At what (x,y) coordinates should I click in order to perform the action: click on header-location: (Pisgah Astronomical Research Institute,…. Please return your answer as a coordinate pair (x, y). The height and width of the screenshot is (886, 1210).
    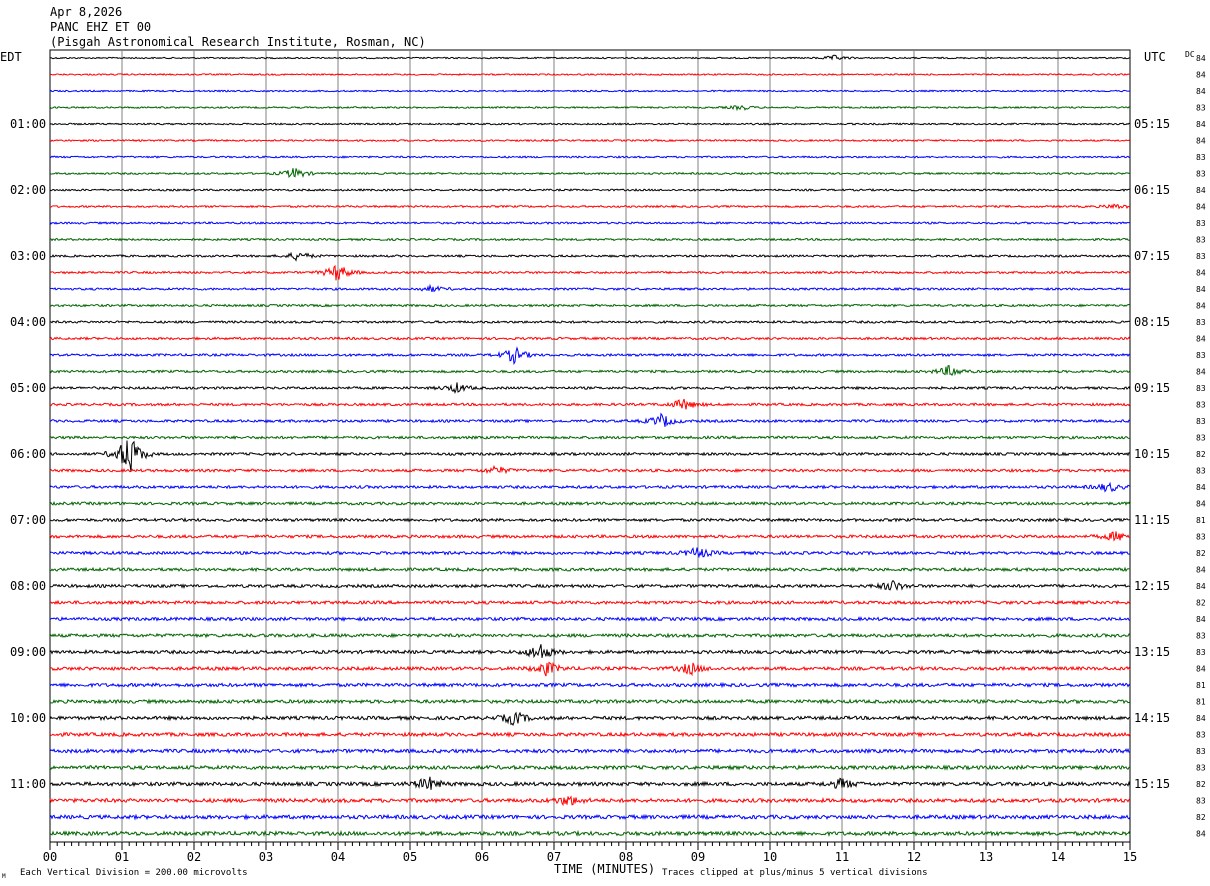
    Looking at the image, I should click on (238, 42).